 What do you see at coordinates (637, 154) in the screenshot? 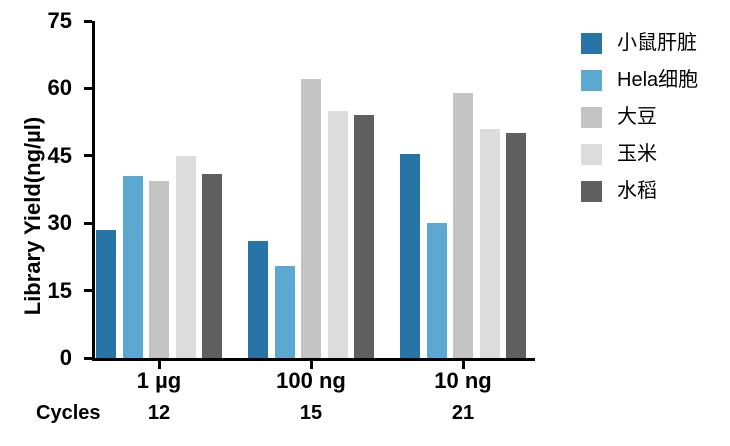
I see `legend-label: 玉米` at bounding box center [637, 154].